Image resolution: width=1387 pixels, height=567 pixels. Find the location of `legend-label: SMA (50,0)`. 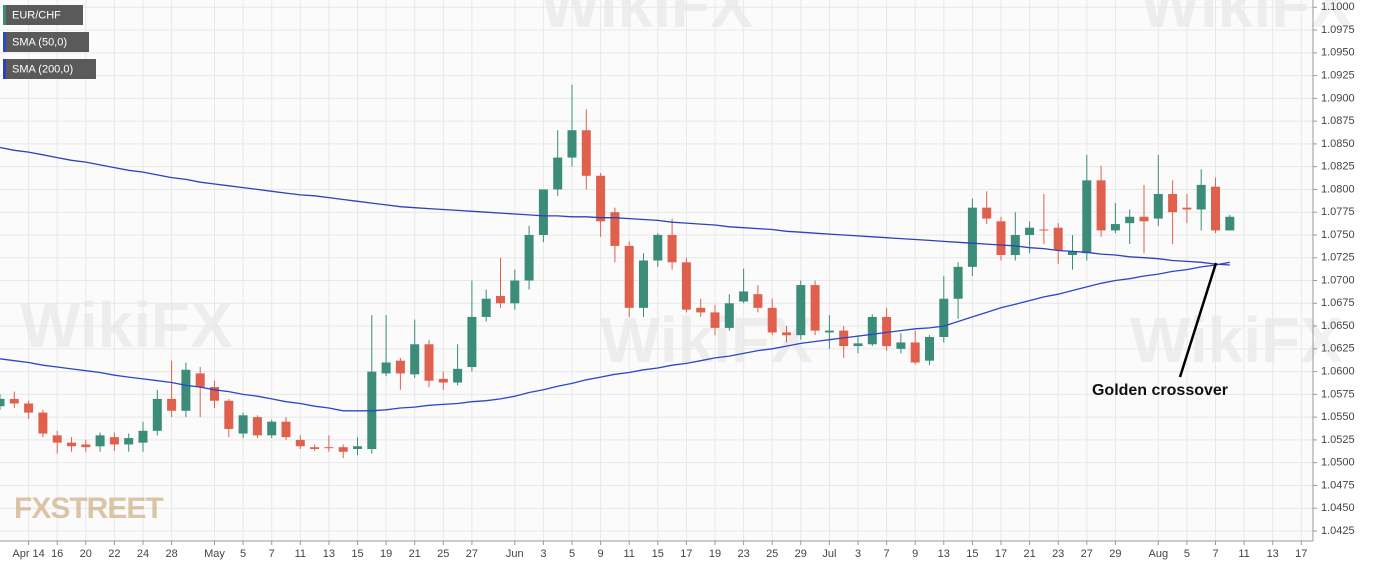

legend-label: SMA (50,0) is located at coordinates (39, 42).